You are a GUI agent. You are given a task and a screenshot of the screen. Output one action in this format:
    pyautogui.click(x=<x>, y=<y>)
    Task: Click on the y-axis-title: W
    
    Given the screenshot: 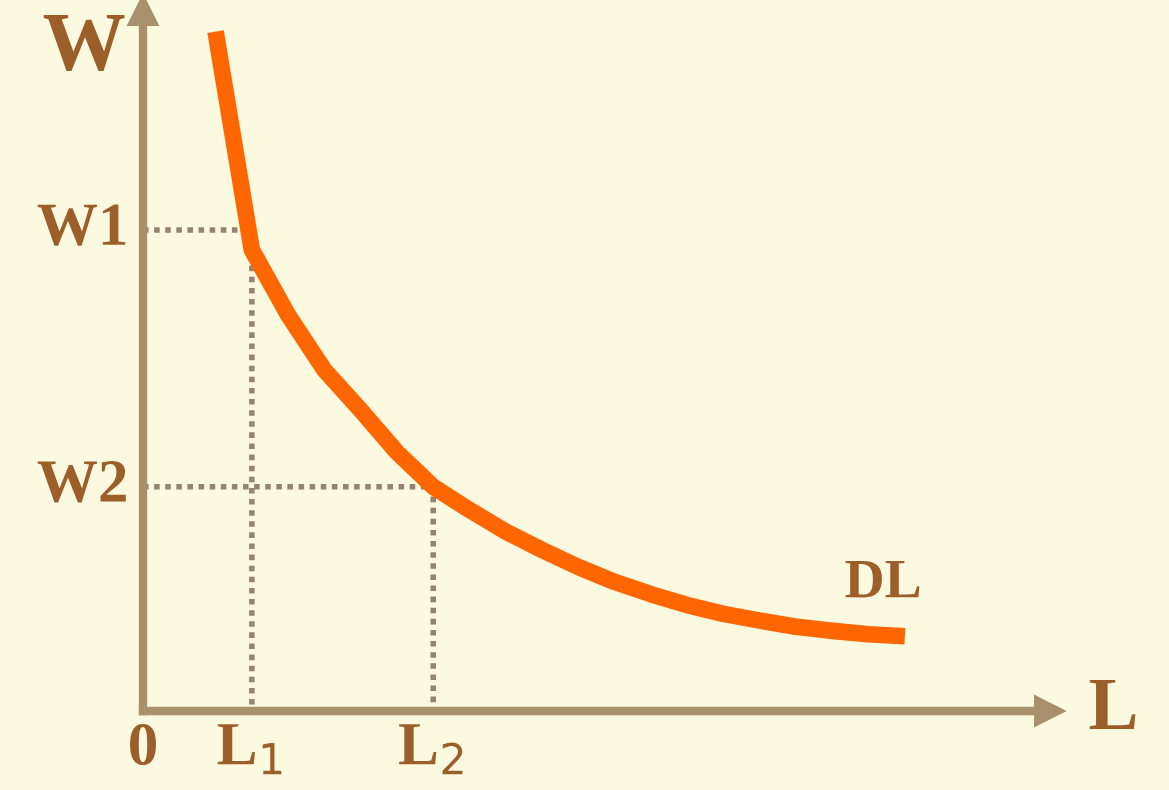 What is the action you would take?
    pyautogui.click(x=84, y=43)
    